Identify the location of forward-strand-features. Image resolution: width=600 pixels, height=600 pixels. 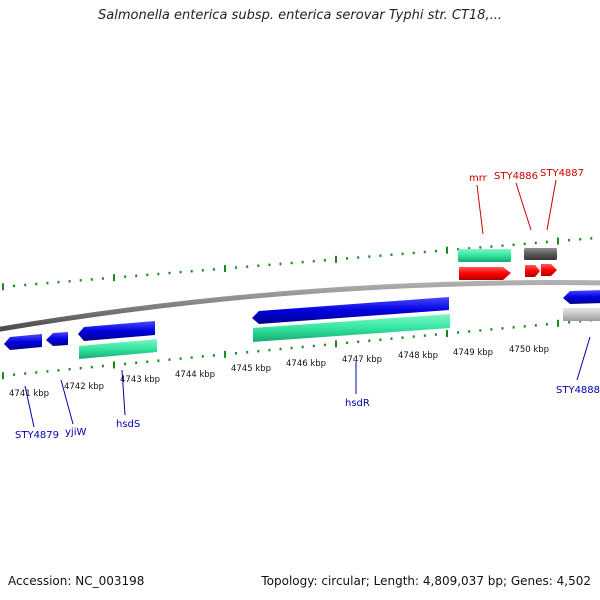
(507, 264).